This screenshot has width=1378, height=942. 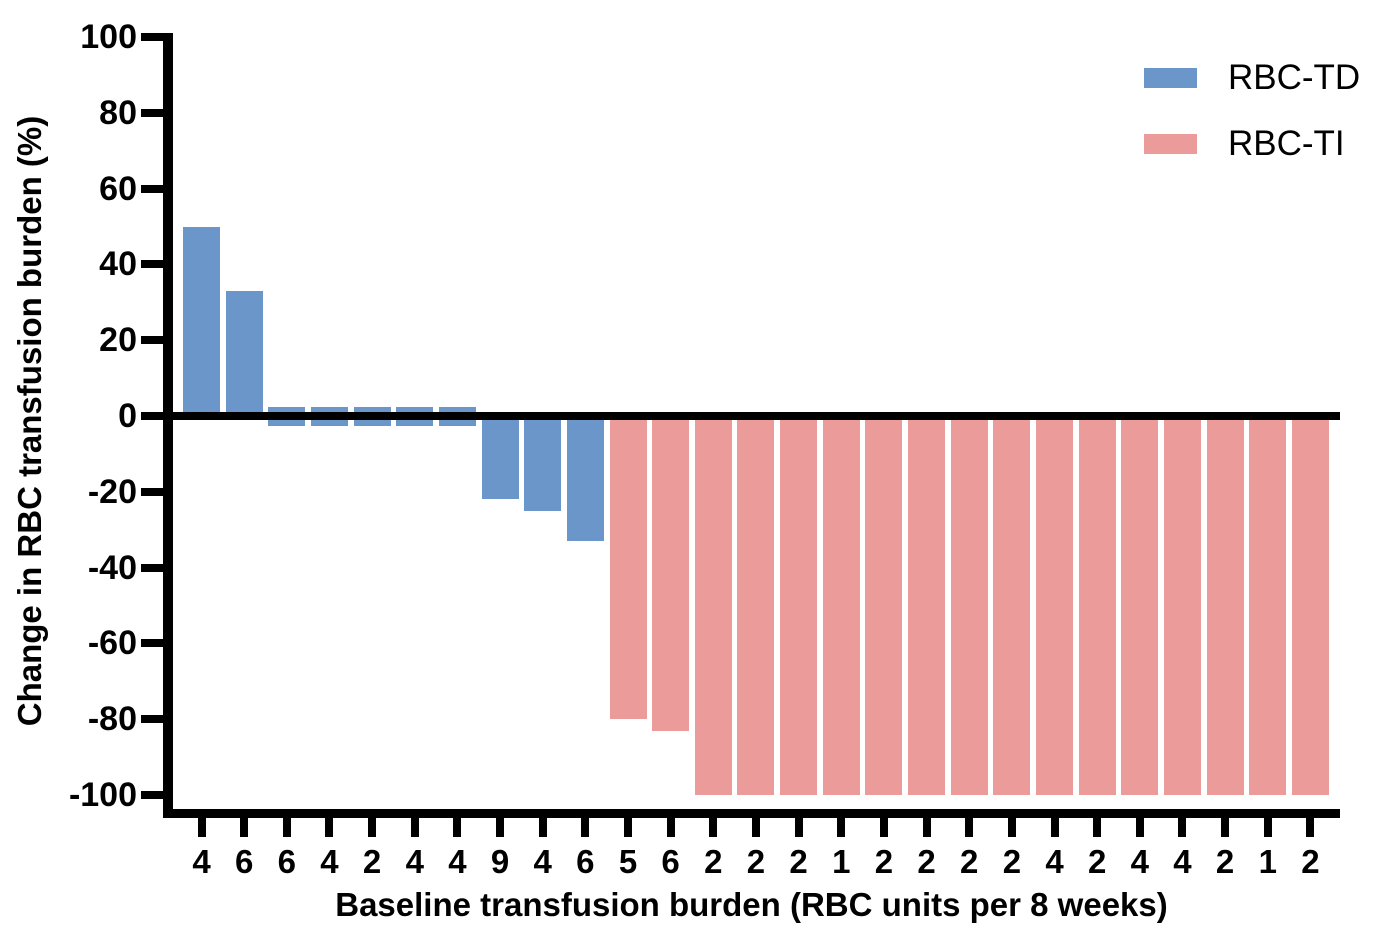 I want to click on legend-item-rbc-ti: RBC-TI, so click(x=1252, y=143).